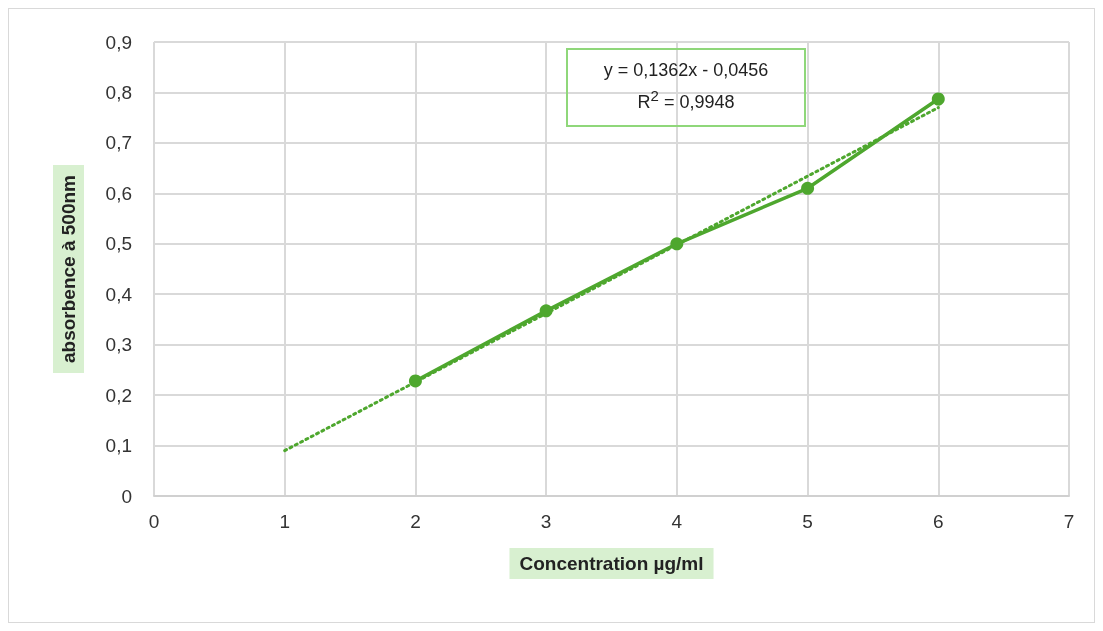 Image resolution: width=1103 pixels, height=631 pixels. I want to click on annotation: y = 0,1362x - 0,0456 R$^{2}$ = 0,9948, so click(686, 86).